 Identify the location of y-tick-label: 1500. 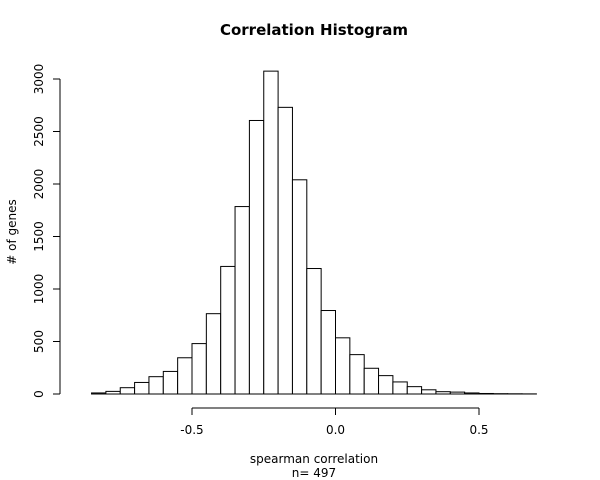
(39, 236).